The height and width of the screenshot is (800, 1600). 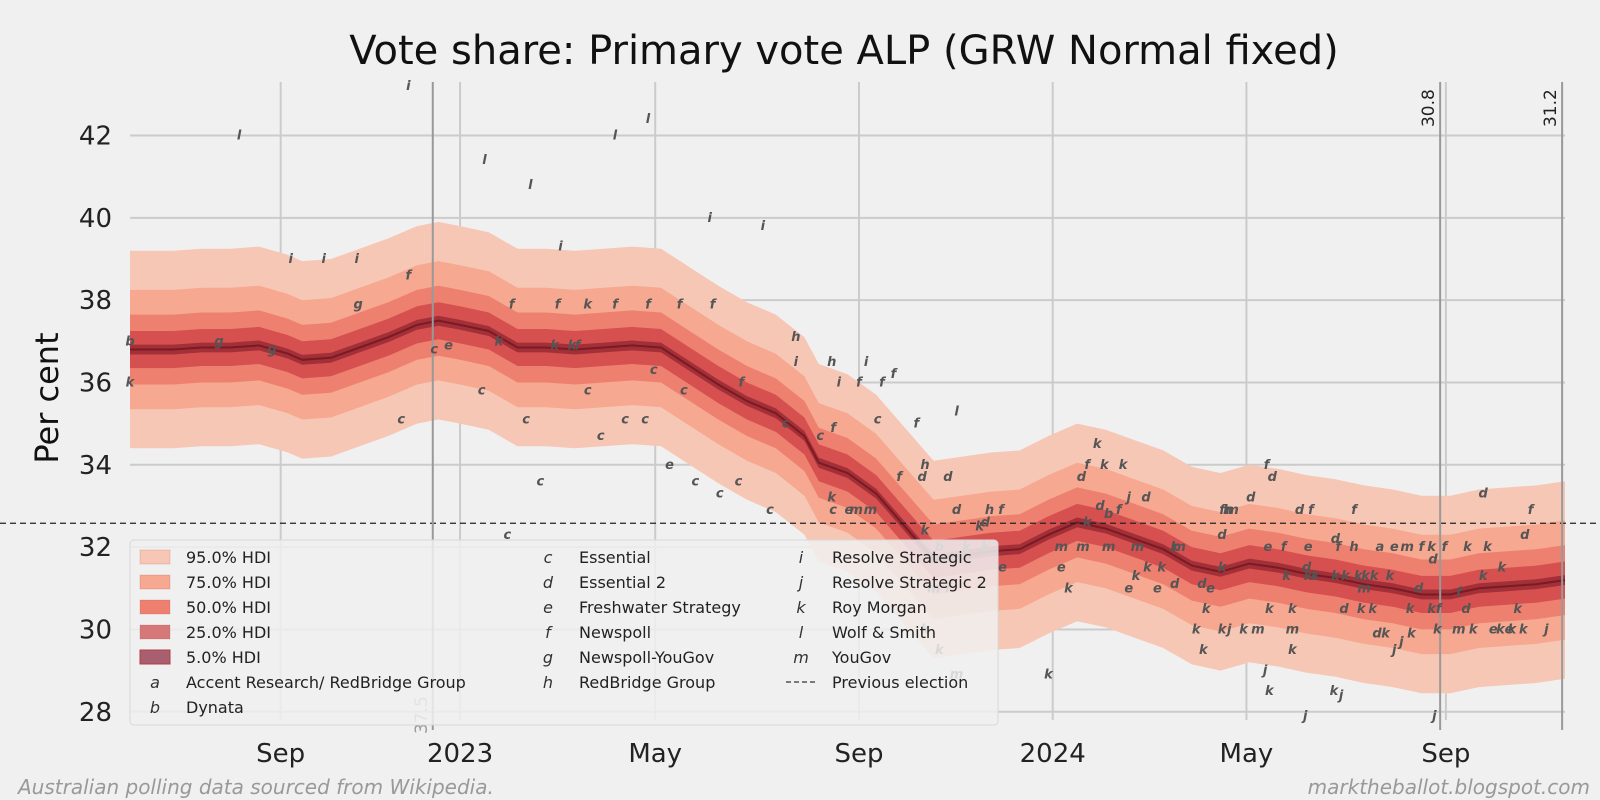 I want to click on poll-marker: b, so click(x=1108, y=514).